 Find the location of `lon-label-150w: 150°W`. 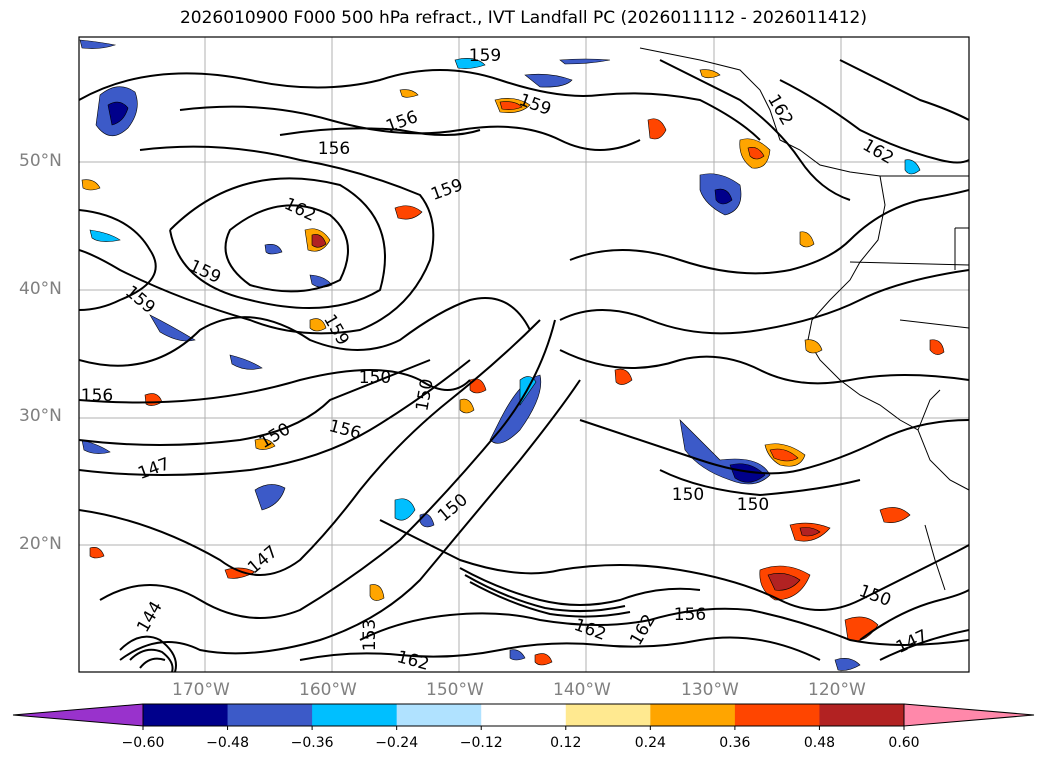

lon-label-150w: 150°W is located at coordinates (455, 690).